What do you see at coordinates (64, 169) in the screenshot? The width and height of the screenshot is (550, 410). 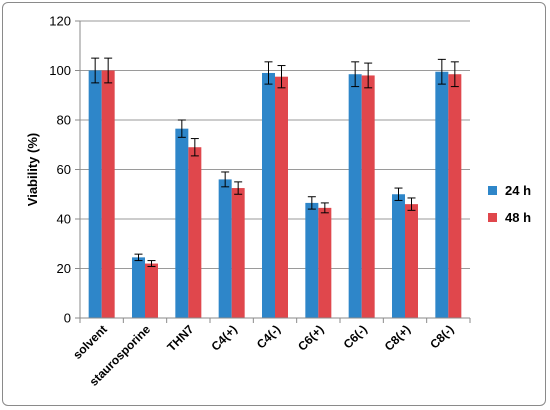 I see `y-tick-label: 60` at bounding box center [64, 169].